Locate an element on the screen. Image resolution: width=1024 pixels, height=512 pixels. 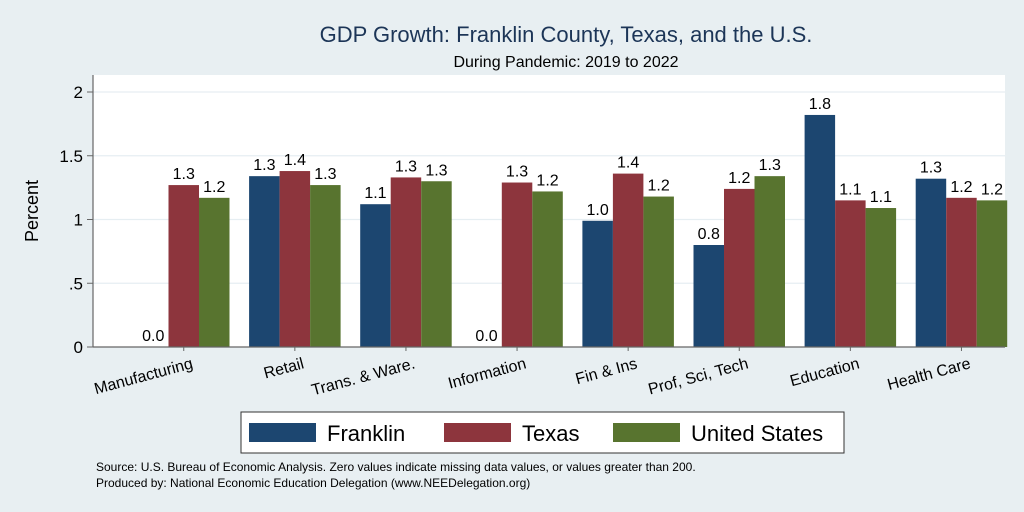
data-label: 1.8 is located at coordinates (820, 104).